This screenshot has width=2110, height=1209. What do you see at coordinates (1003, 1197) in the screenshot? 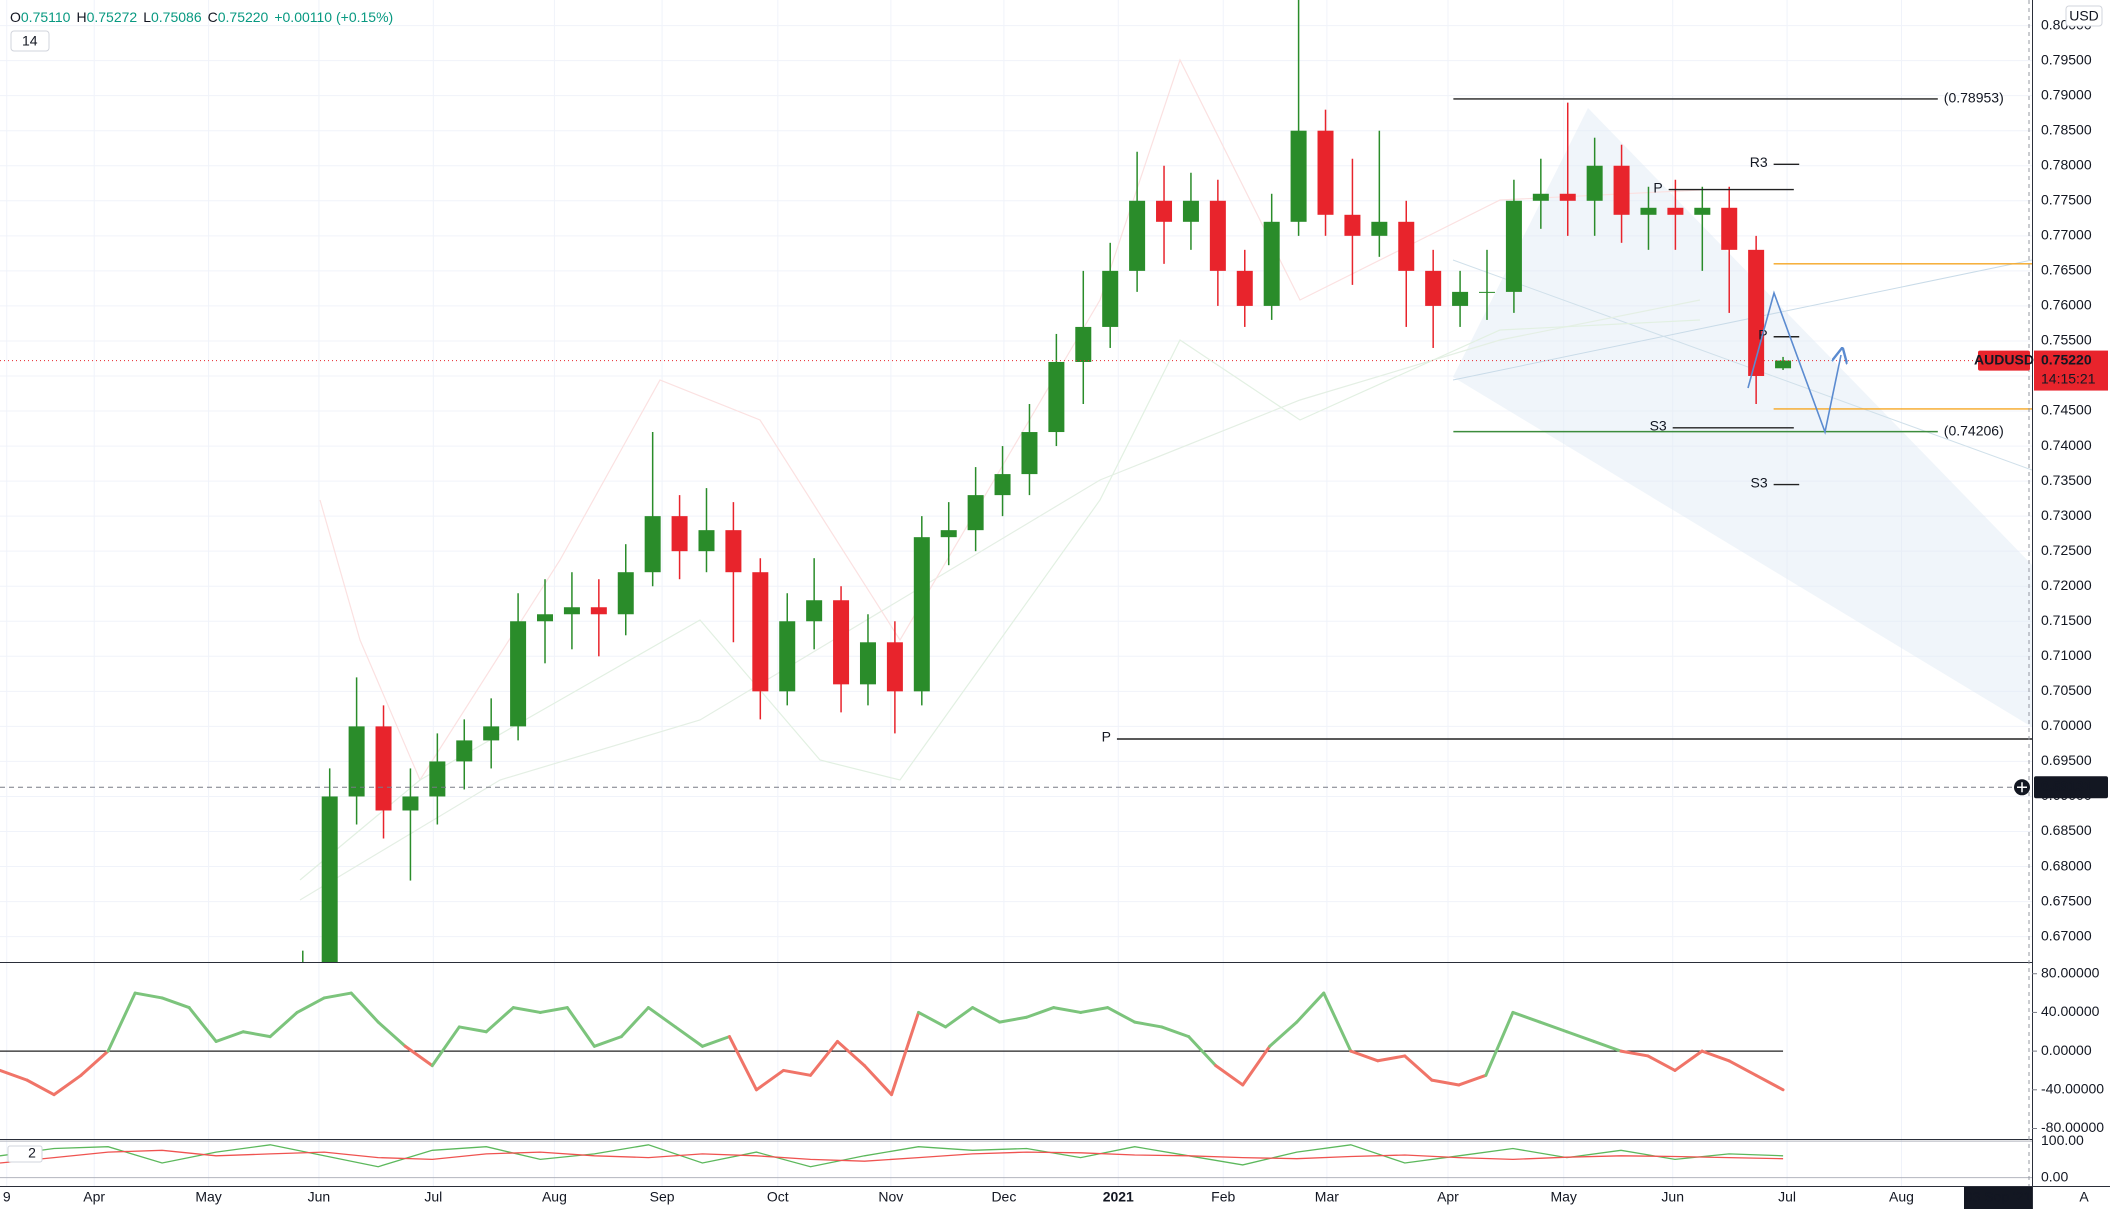
I see `x-tick-label: Dec` at bounding box center [1003, 1197].